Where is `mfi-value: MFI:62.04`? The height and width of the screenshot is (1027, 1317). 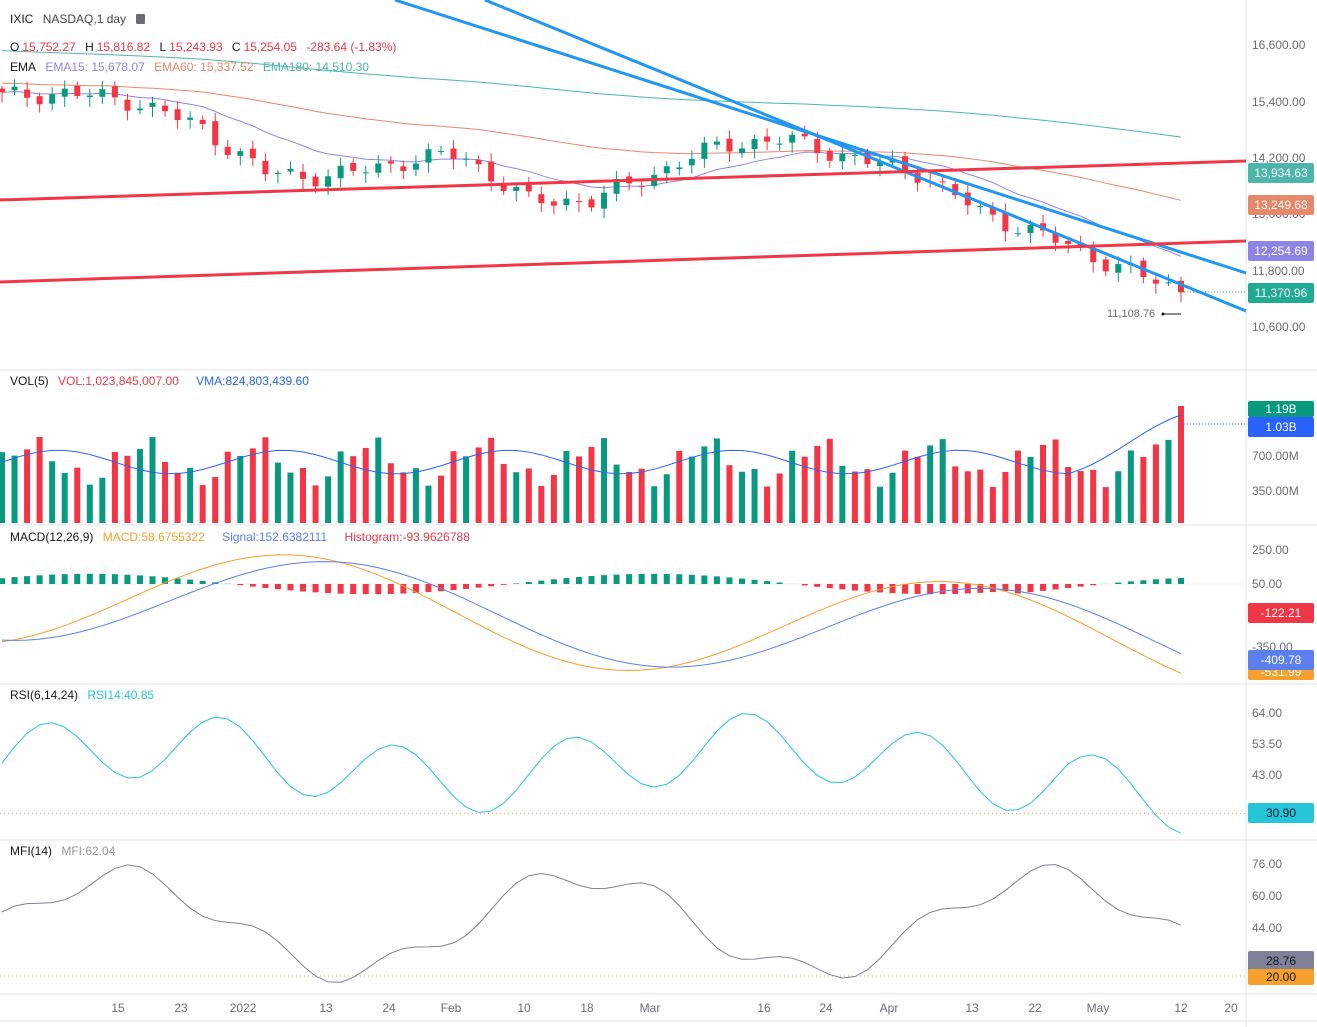
mfi-value: MFI:62.04 is located at coordinates (88, 851).